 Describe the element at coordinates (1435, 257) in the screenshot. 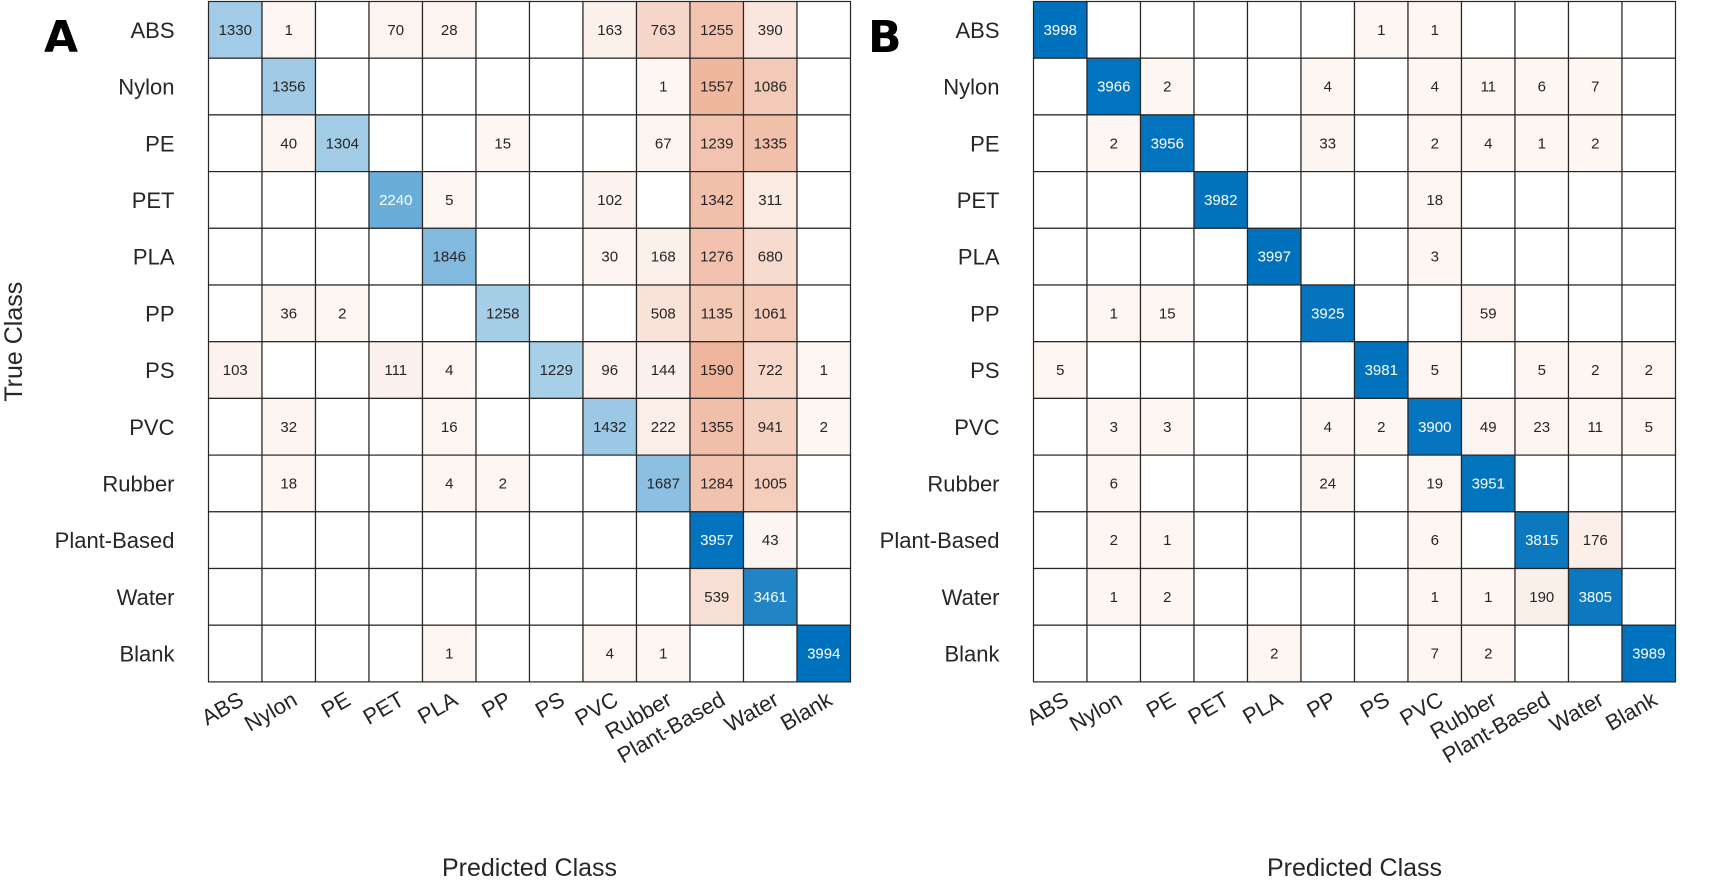

I see `cell-value: 3` at that location.